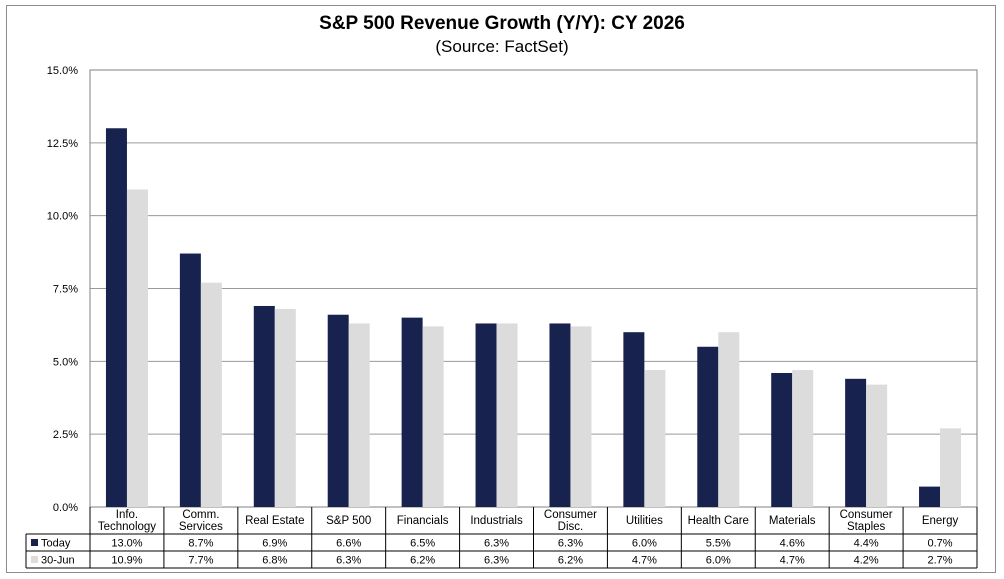  What do you see at coordinates (65, 290) in the screenshot?
I see `y-tick-label: 7.5%` at bounding box center [65, 290].